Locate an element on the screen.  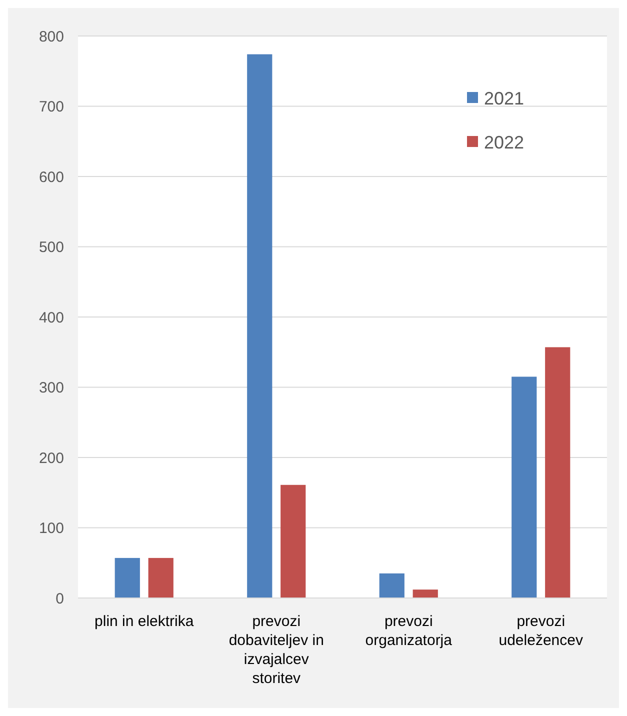
y-tick-label: 300 is located at coordinates (51, 388).